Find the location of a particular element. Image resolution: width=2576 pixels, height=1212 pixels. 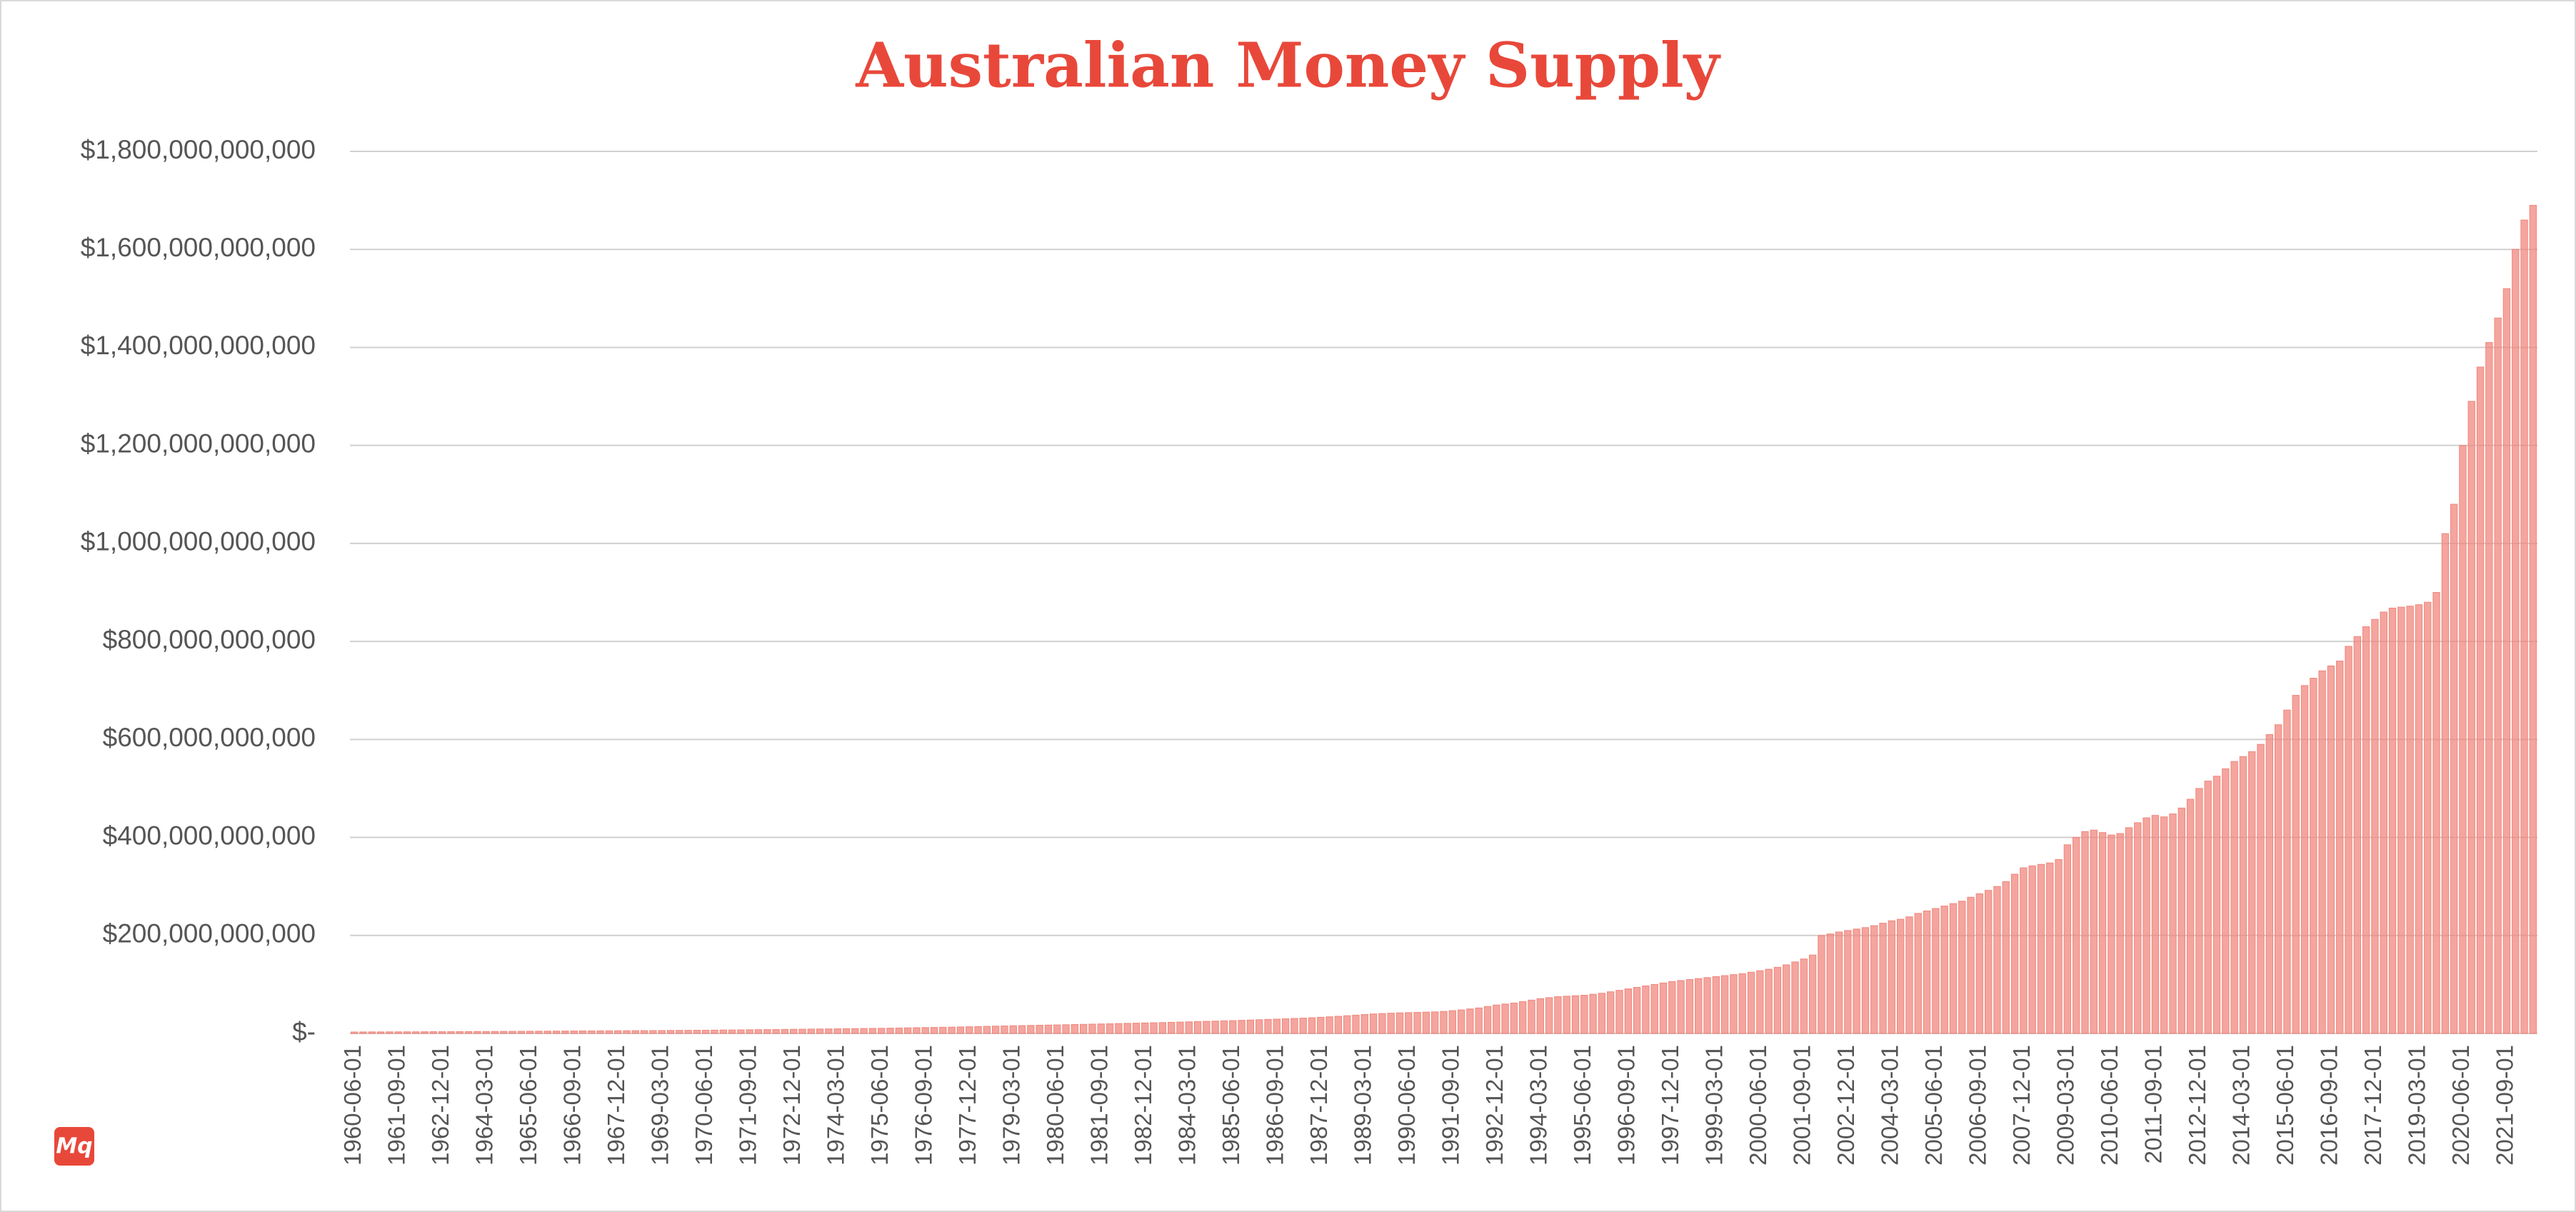

x-tick-label: 1986-09-01 is located at coordinates (1274, 1105).